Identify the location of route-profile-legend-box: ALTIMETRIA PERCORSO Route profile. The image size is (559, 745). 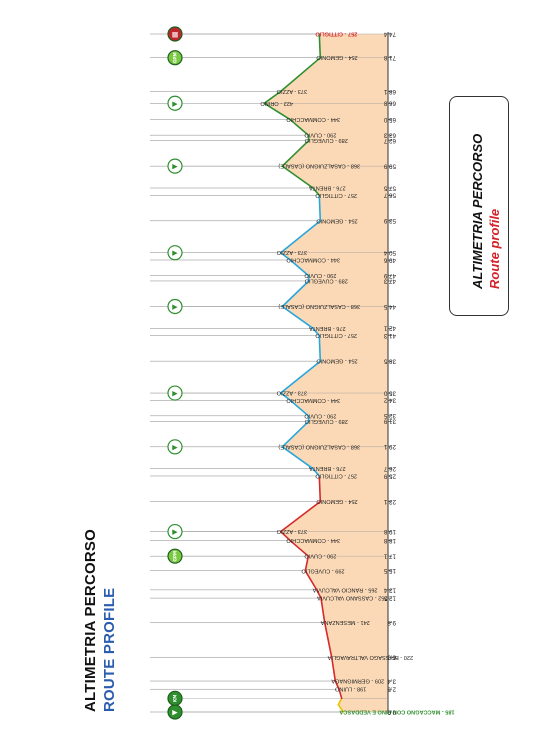
(479, 206).